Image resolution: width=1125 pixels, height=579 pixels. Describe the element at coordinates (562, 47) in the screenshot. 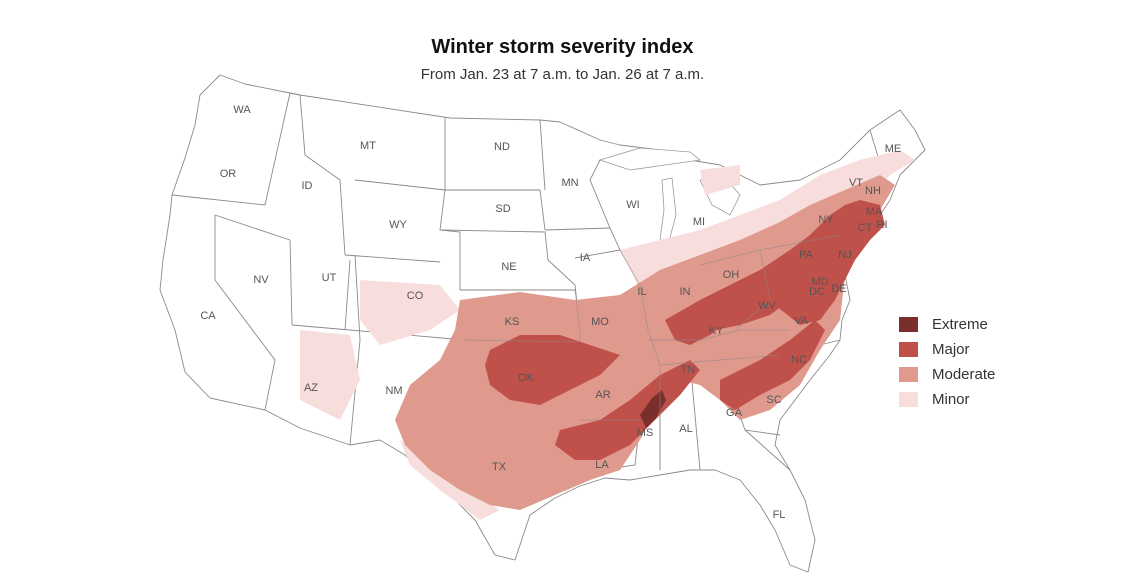

I see `map-title: Winter storm severity index` at that location.